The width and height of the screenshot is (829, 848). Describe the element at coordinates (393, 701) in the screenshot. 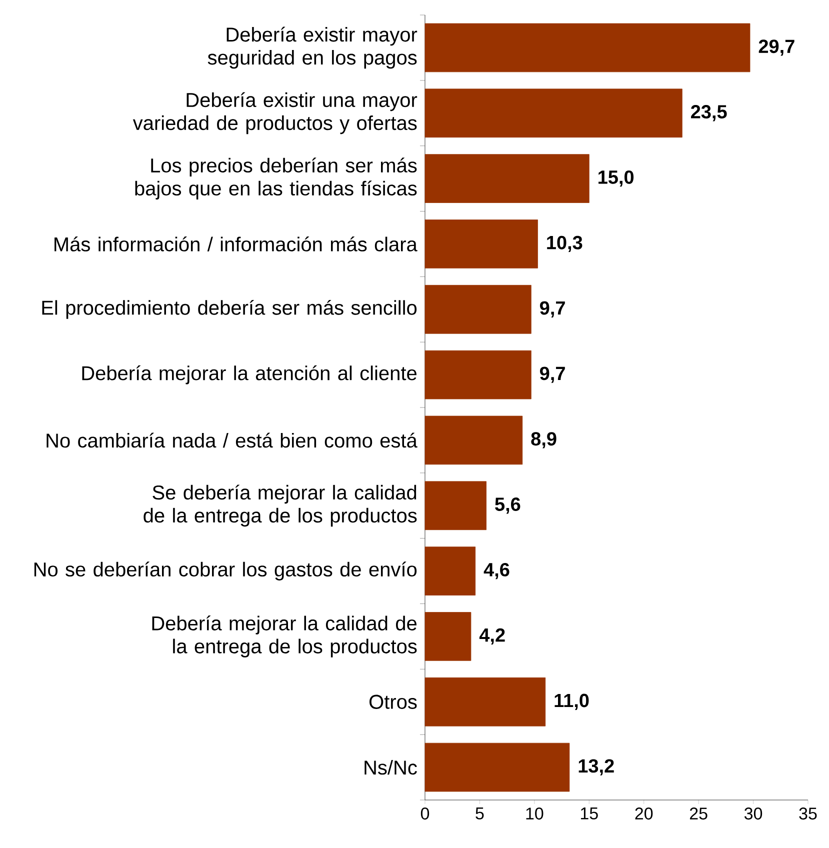

I see `y-tick-label: Otros` at that location.